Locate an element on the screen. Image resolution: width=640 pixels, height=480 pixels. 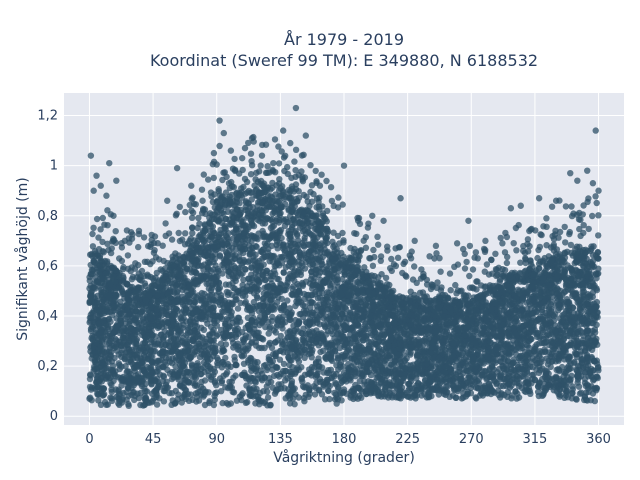
chart-title: År 1979 - 2019 is located at coordinates (344, 39).